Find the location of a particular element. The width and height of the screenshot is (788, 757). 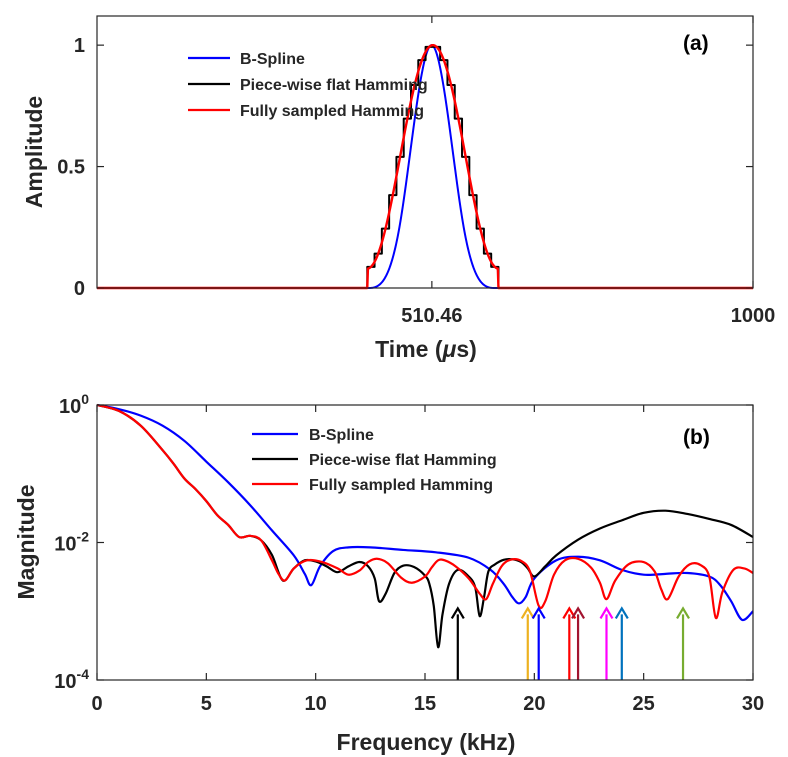

panel-a-legend-label-piecewise: Piece-wise flat Hamming is located at coordinates (334, 85).